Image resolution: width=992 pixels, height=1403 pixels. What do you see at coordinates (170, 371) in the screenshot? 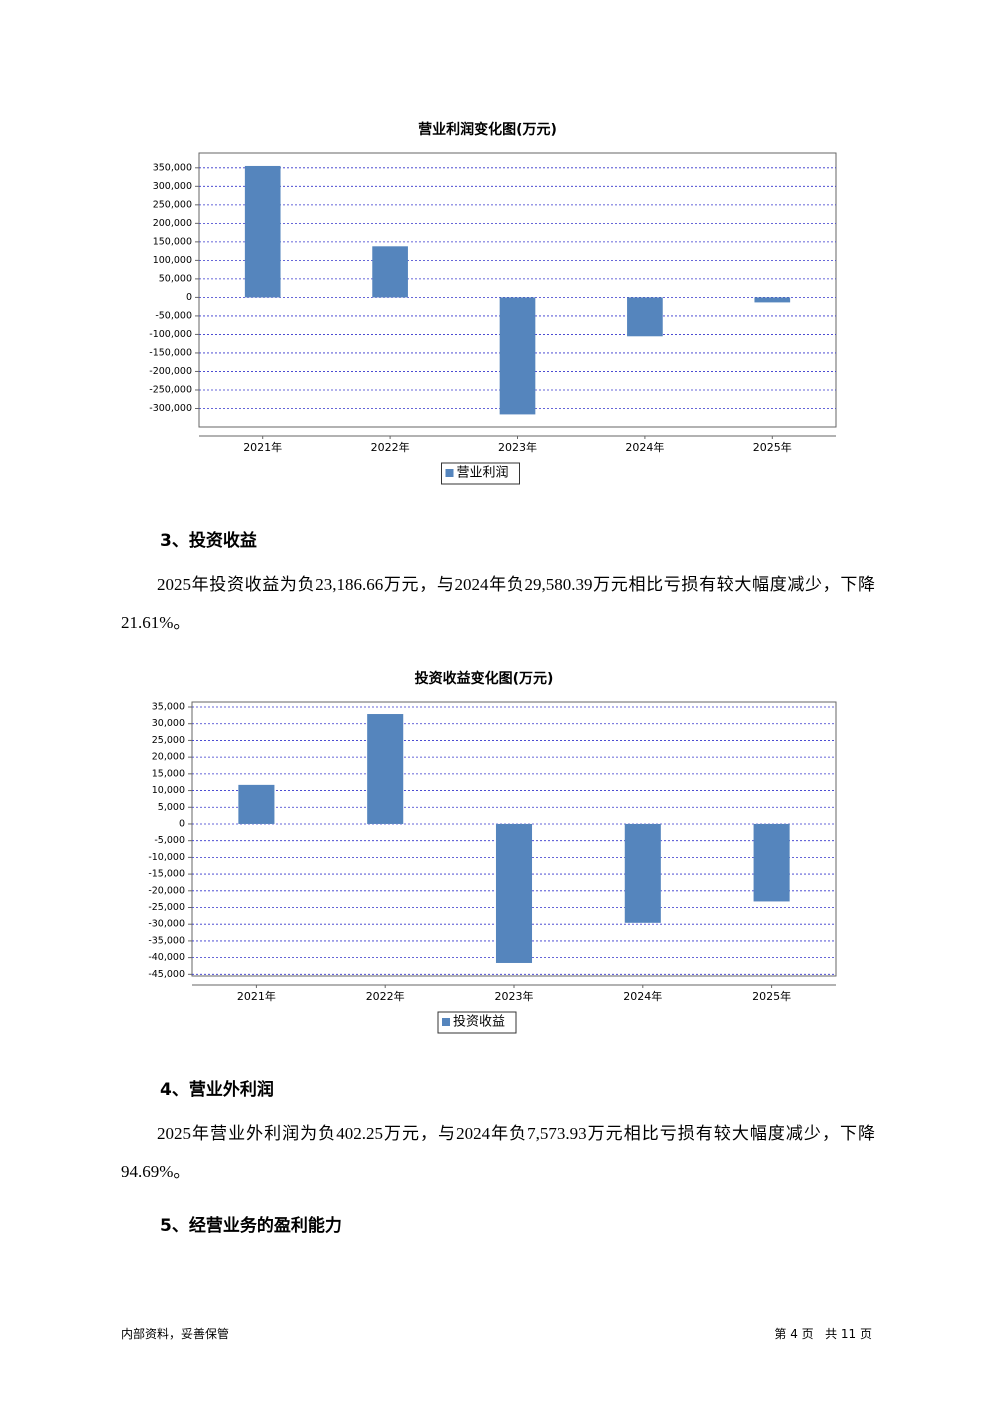
I see `y-tick-label: -200,000` at bounding box center [170, 371].